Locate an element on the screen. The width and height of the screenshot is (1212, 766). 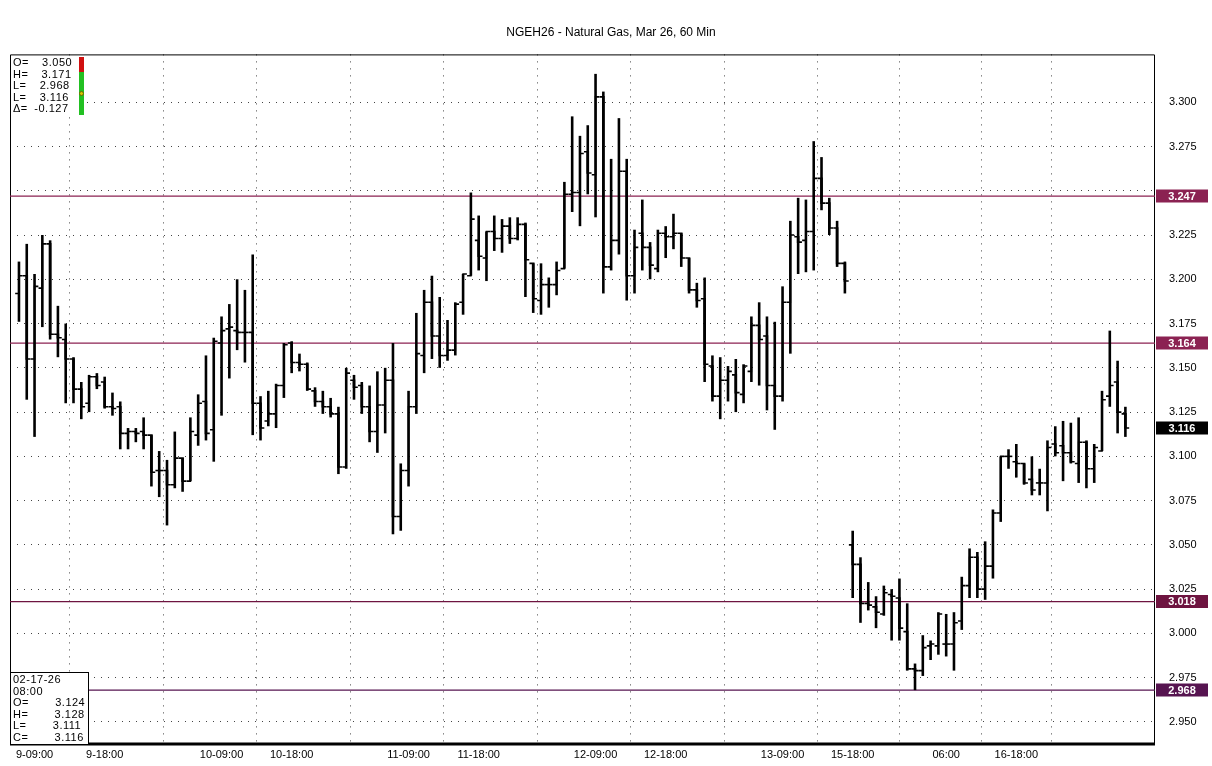
y-tick-label: 2.975 is located at coordinates (1183, 676).